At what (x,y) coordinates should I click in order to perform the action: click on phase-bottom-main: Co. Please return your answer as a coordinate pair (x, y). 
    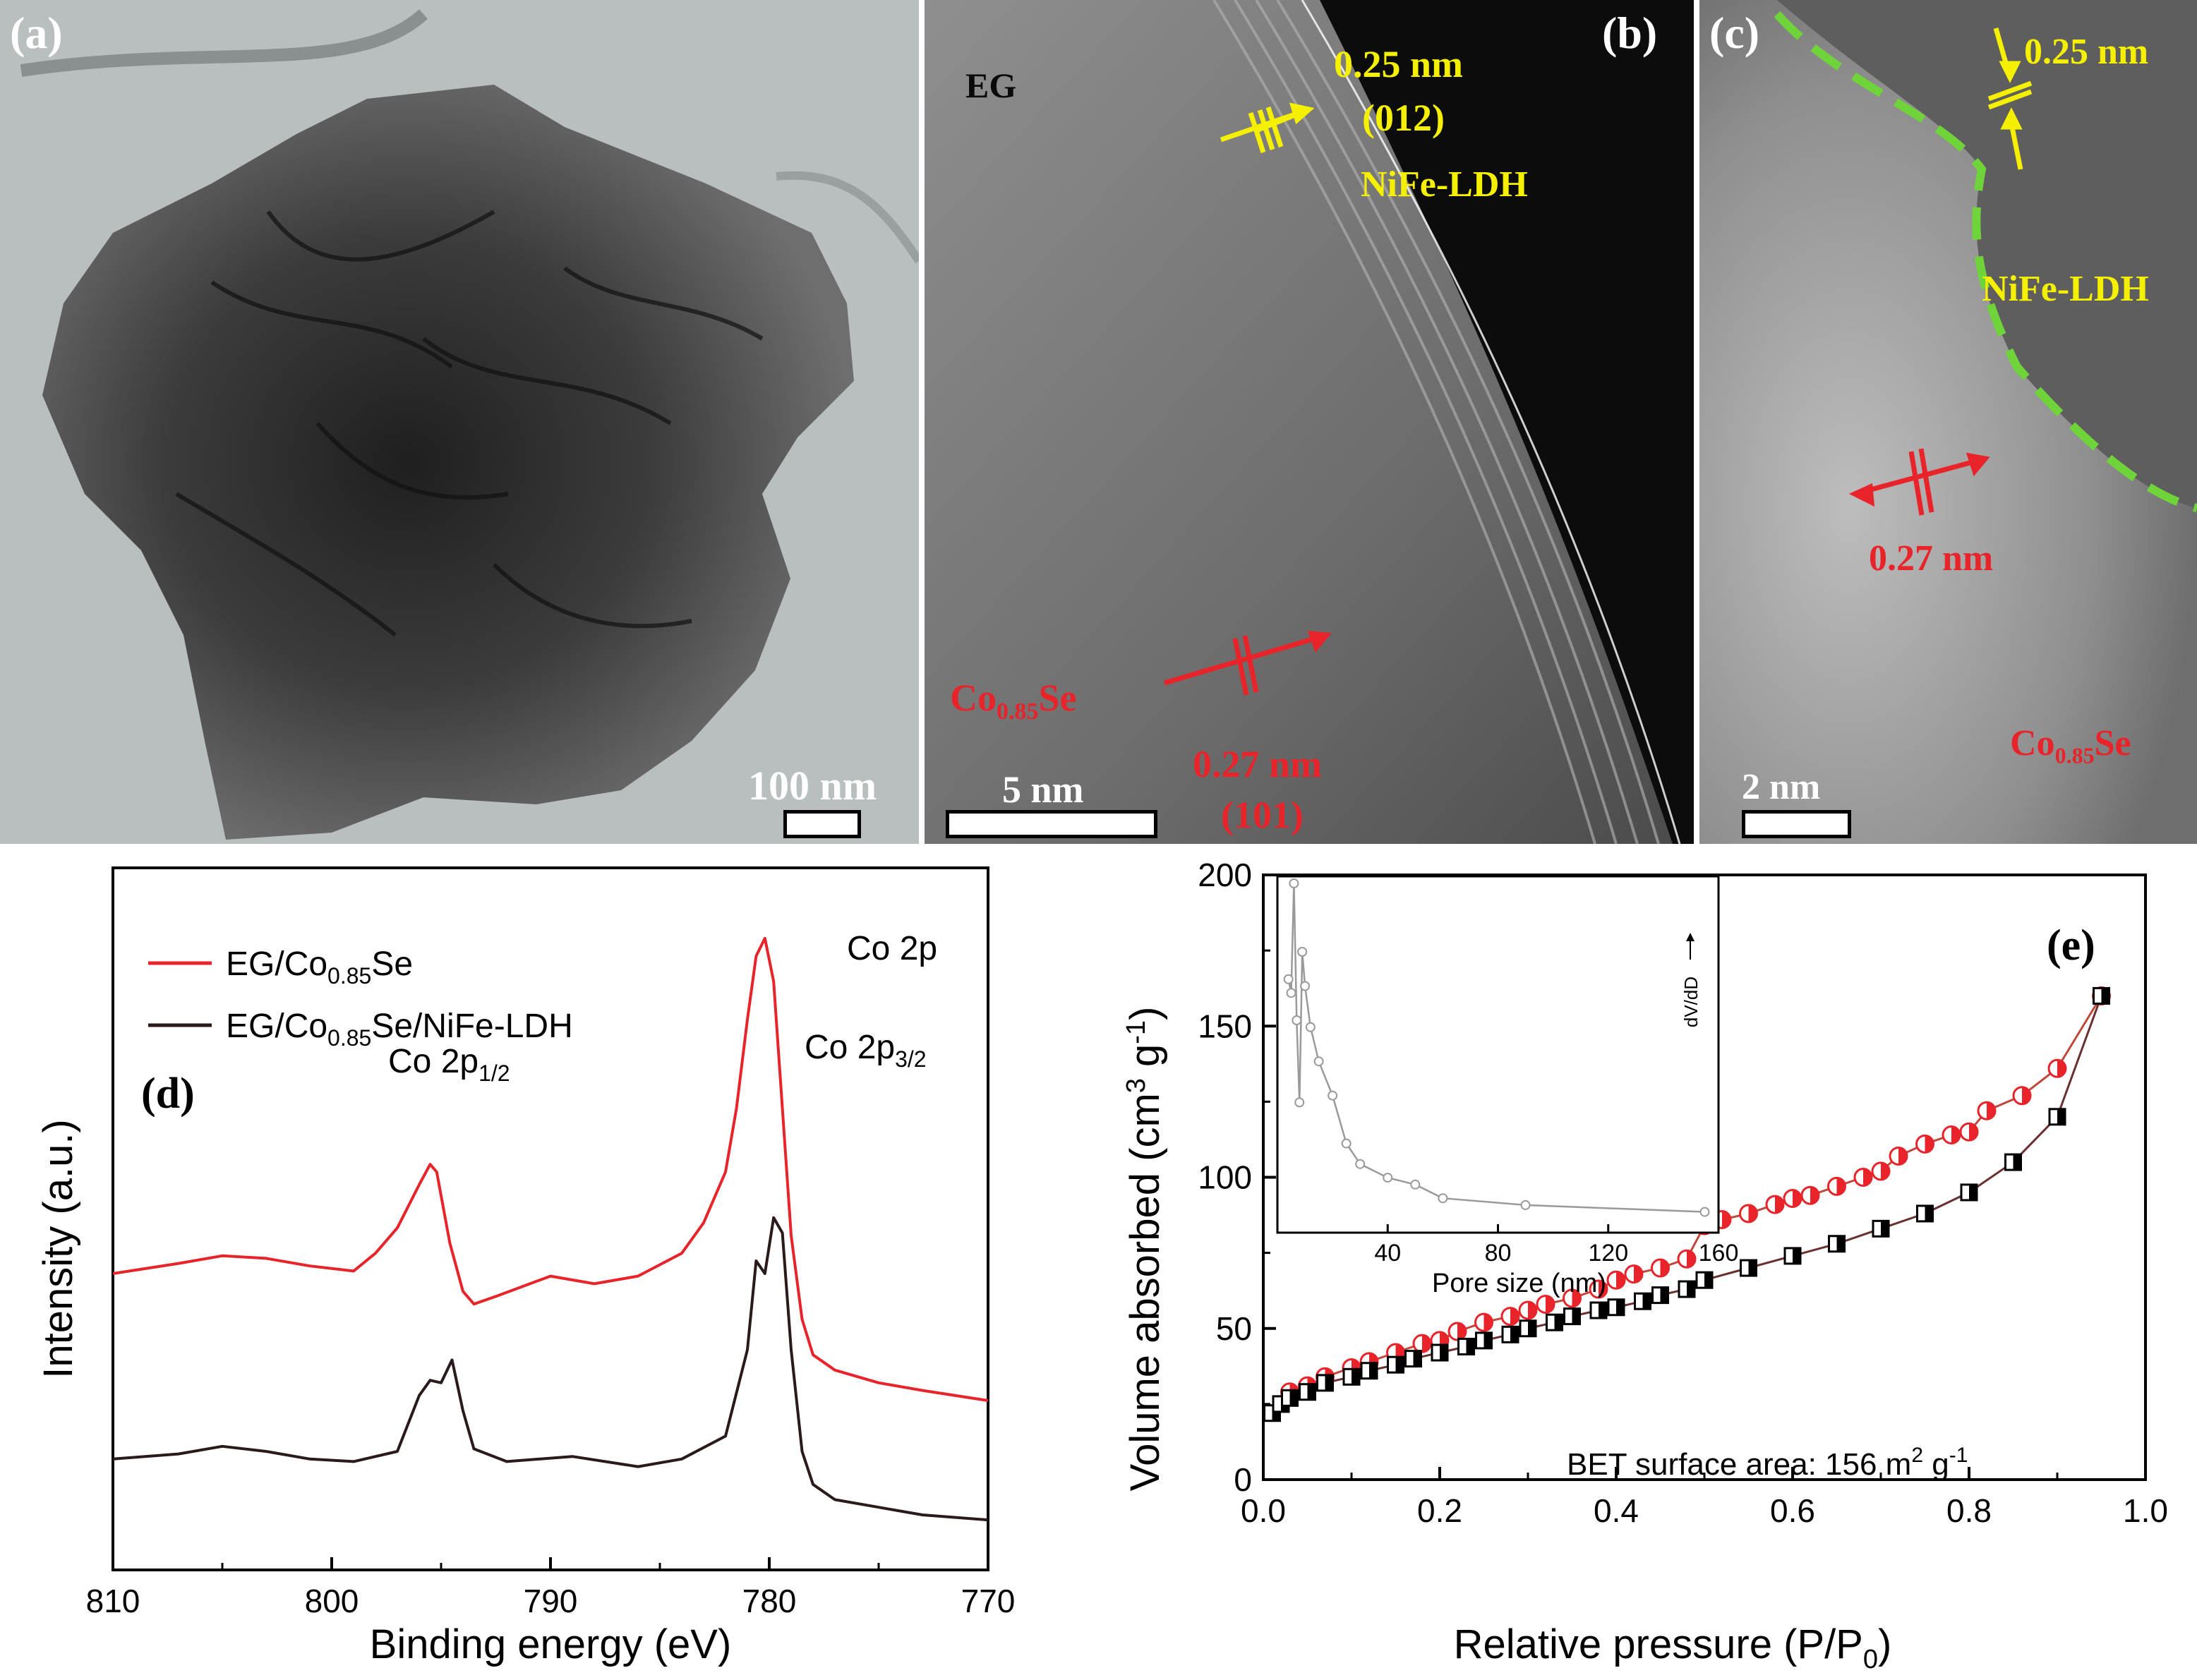
    Looking at the image, I should click on (973, 698).